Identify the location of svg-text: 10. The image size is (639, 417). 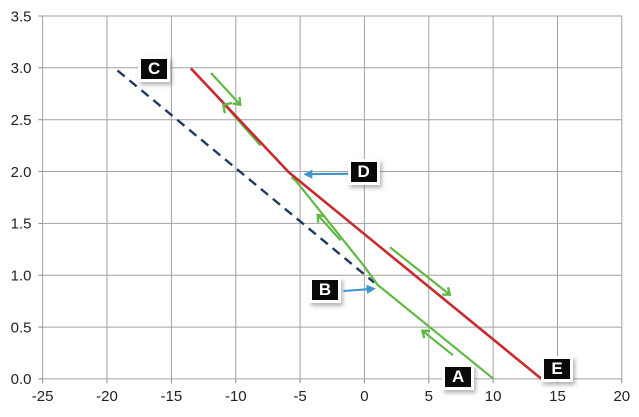
(493, 396).